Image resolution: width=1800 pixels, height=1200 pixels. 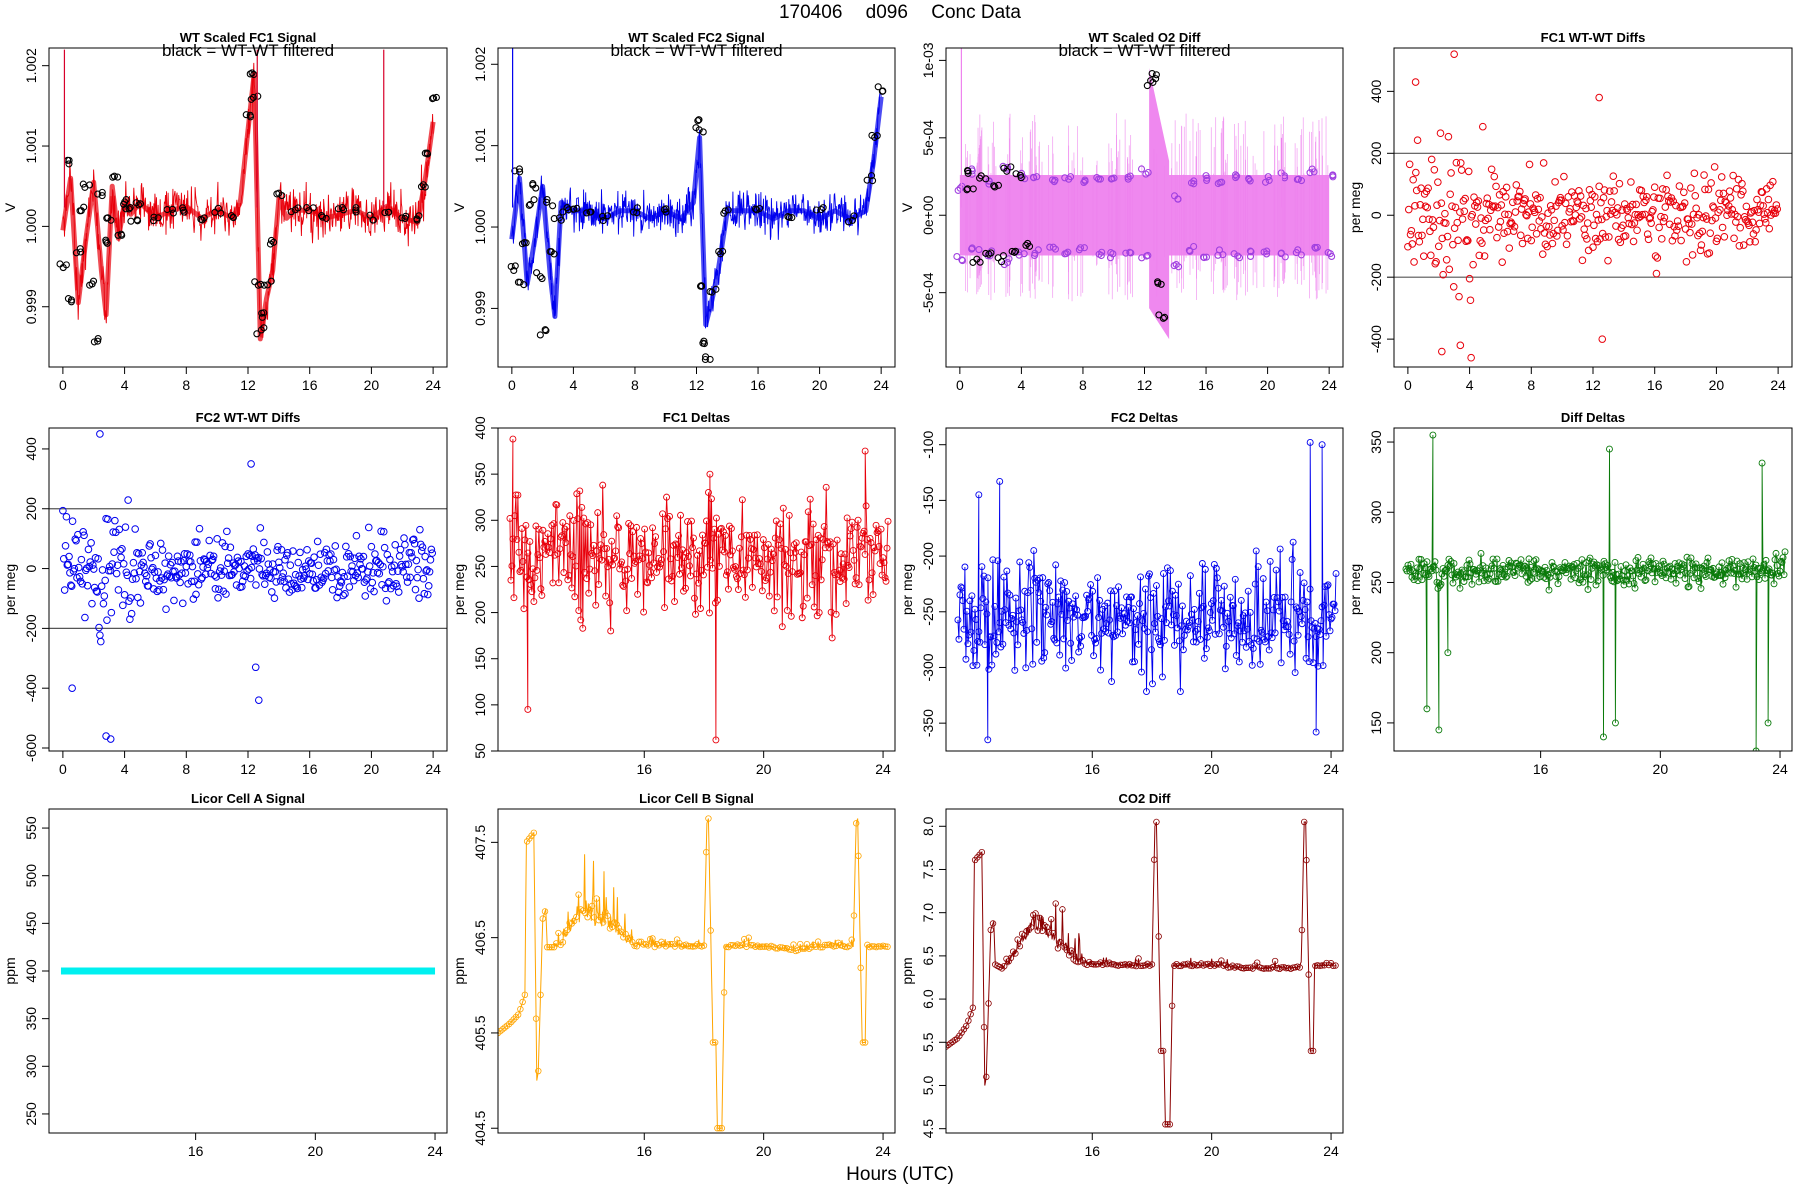 What do you see at coordinates (1595, 592) in the screenshot?
I see `series-line` at bounding box center [1595, 592].